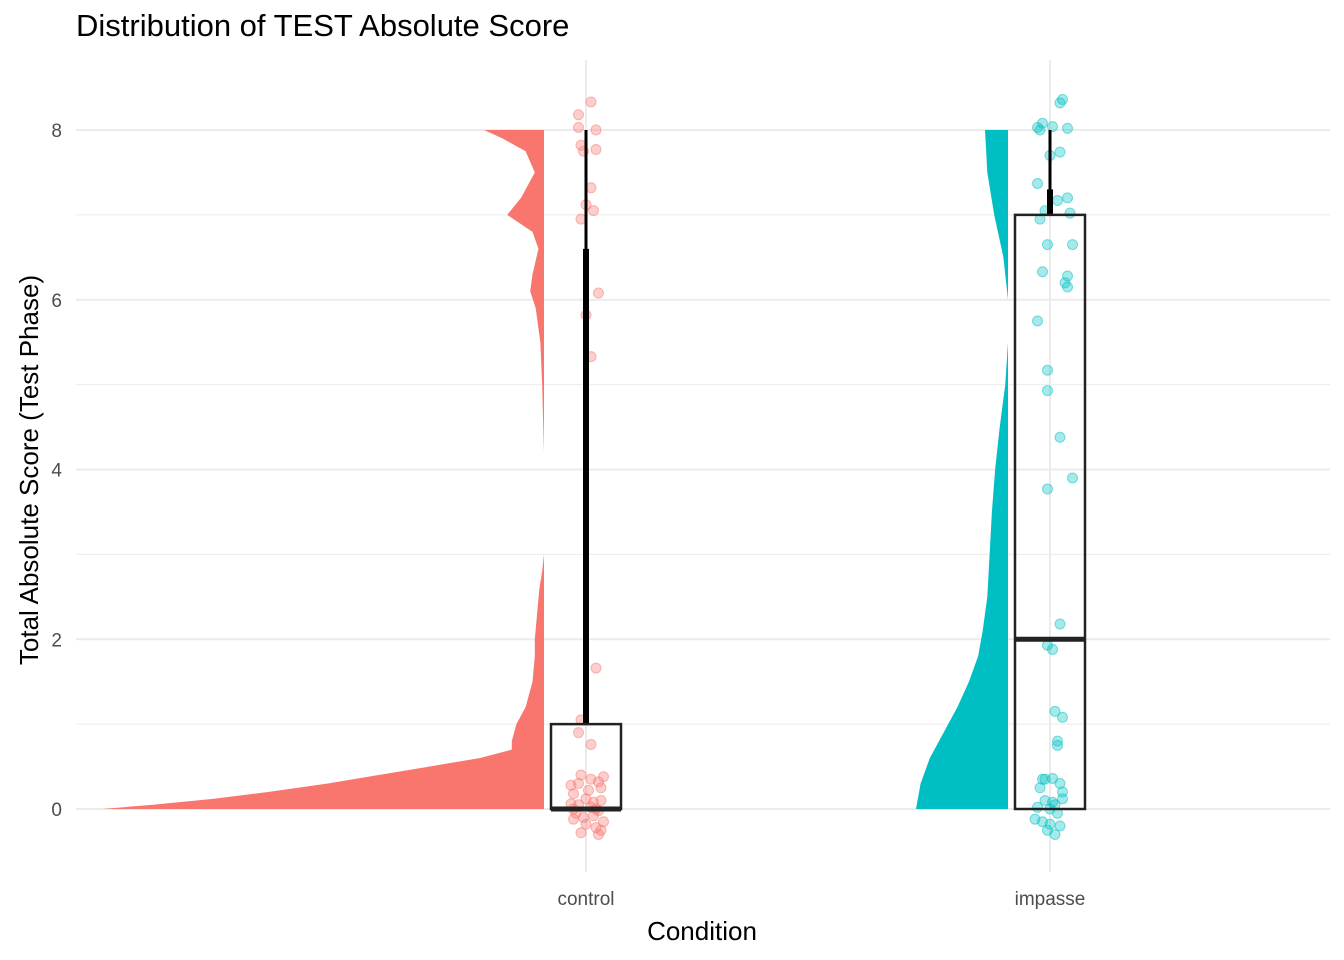 This screenshot has width=1344, height=960. Describe the element at coordinates (962, 469) in the screenshot. I see `impasse-density-cloud` at that location.